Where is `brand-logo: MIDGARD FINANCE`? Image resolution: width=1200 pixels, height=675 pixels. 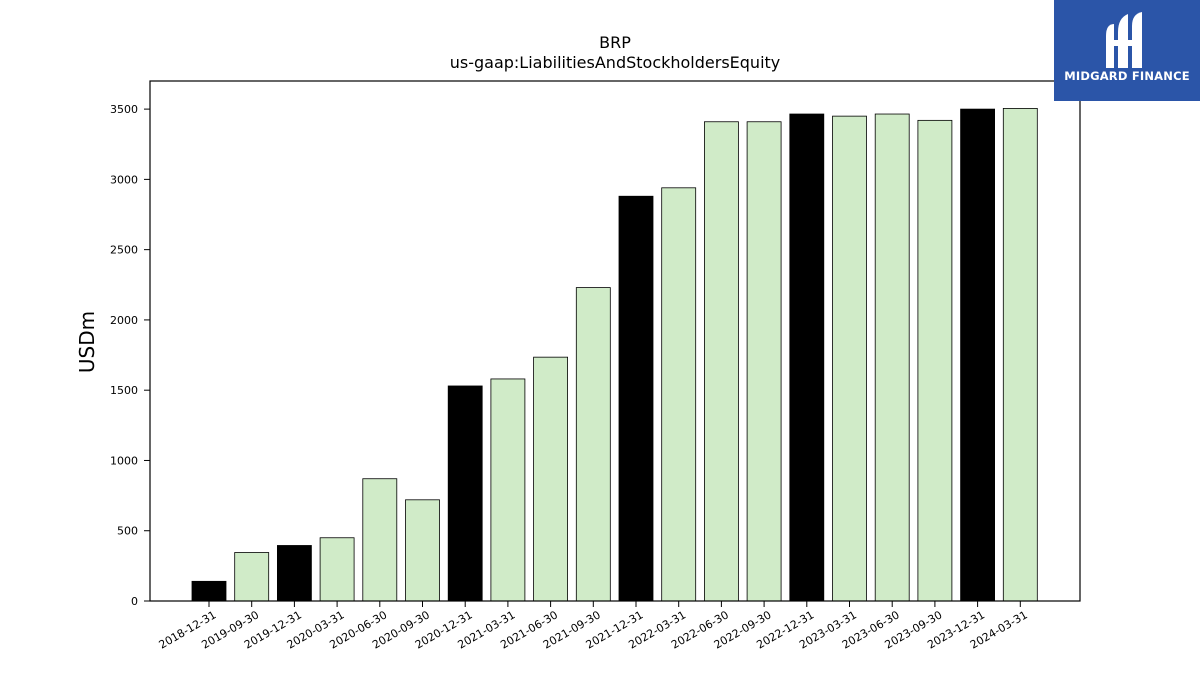 brand-logo: MIDGARD FINANCE is located at coordinates (1127, 50).